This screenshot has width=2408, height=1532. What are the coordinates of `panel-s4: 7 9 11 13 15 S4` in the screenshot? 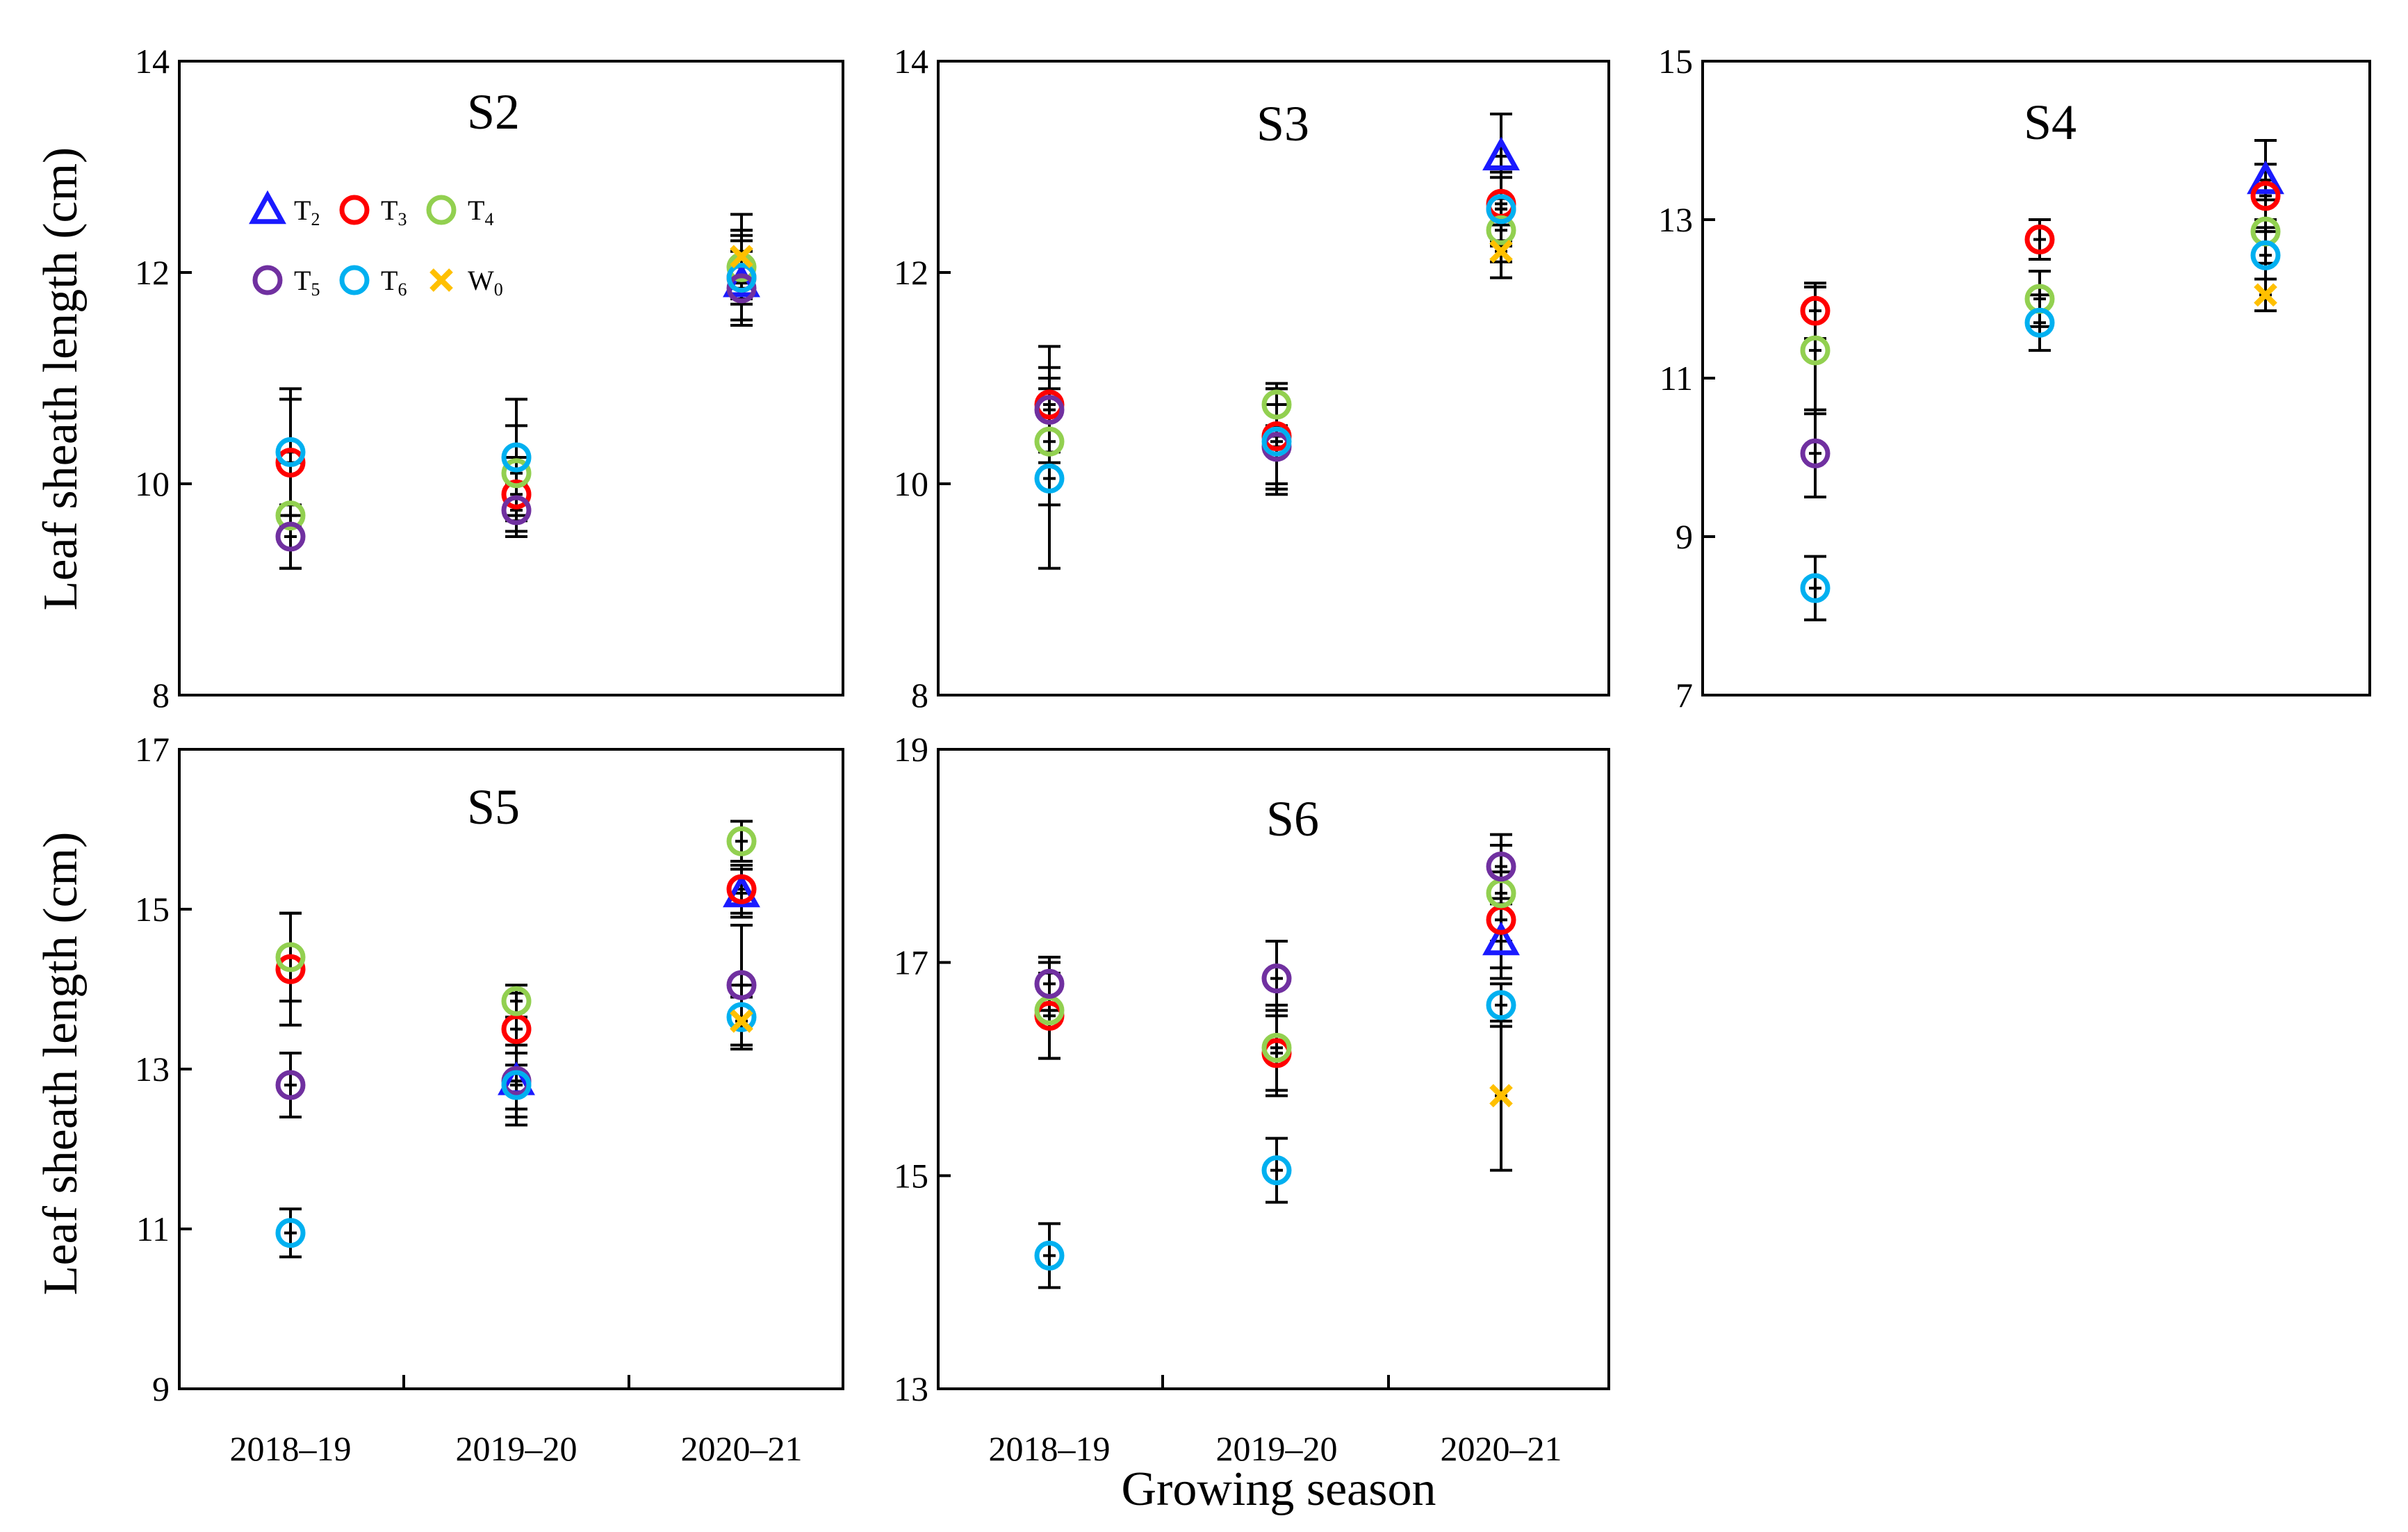 It's located at (2014, 378).